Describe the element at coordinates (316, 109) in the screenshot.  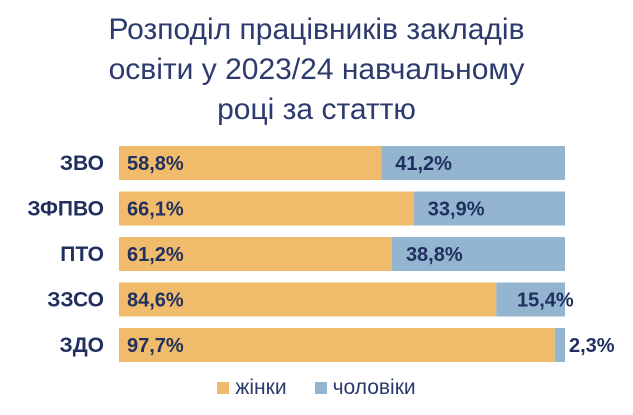
I see `chart-title-line-3: році за статтю` at that location.